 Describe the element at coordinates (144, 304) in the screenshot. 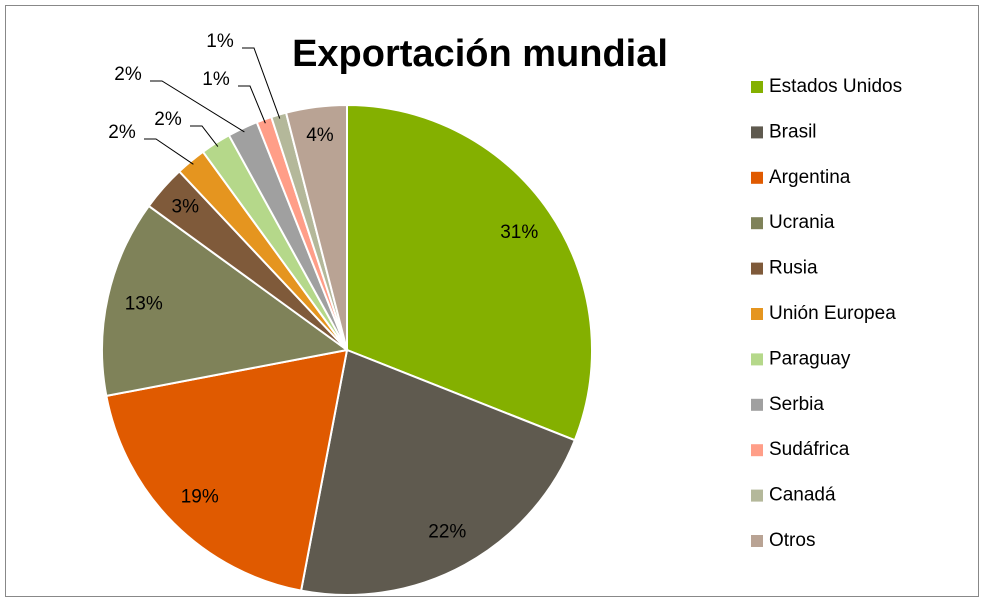

I see `data-label: 13%` at that location.